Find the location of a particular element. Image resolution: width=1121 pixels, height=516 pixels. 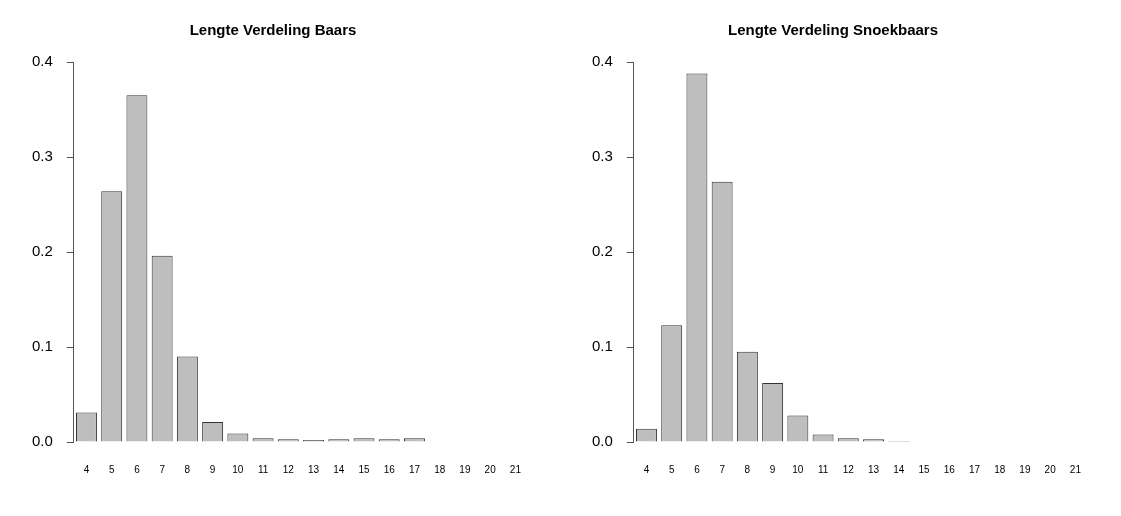

chart-title: Lengte Verdeling Snoekbaars is located at coordinates (833, 30).